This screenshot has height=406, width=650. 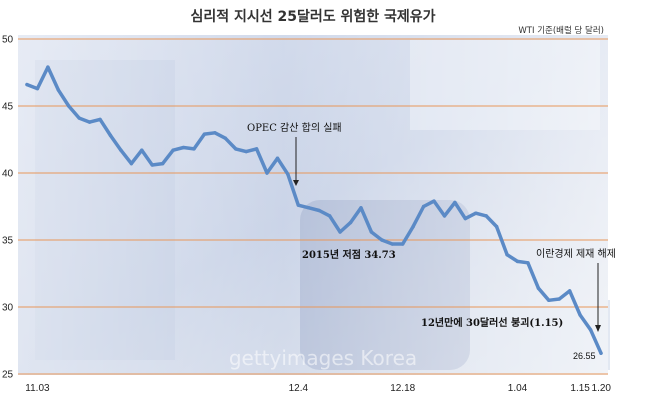 I want to click on y-tick-label: 45, so click(x=8, y=107).